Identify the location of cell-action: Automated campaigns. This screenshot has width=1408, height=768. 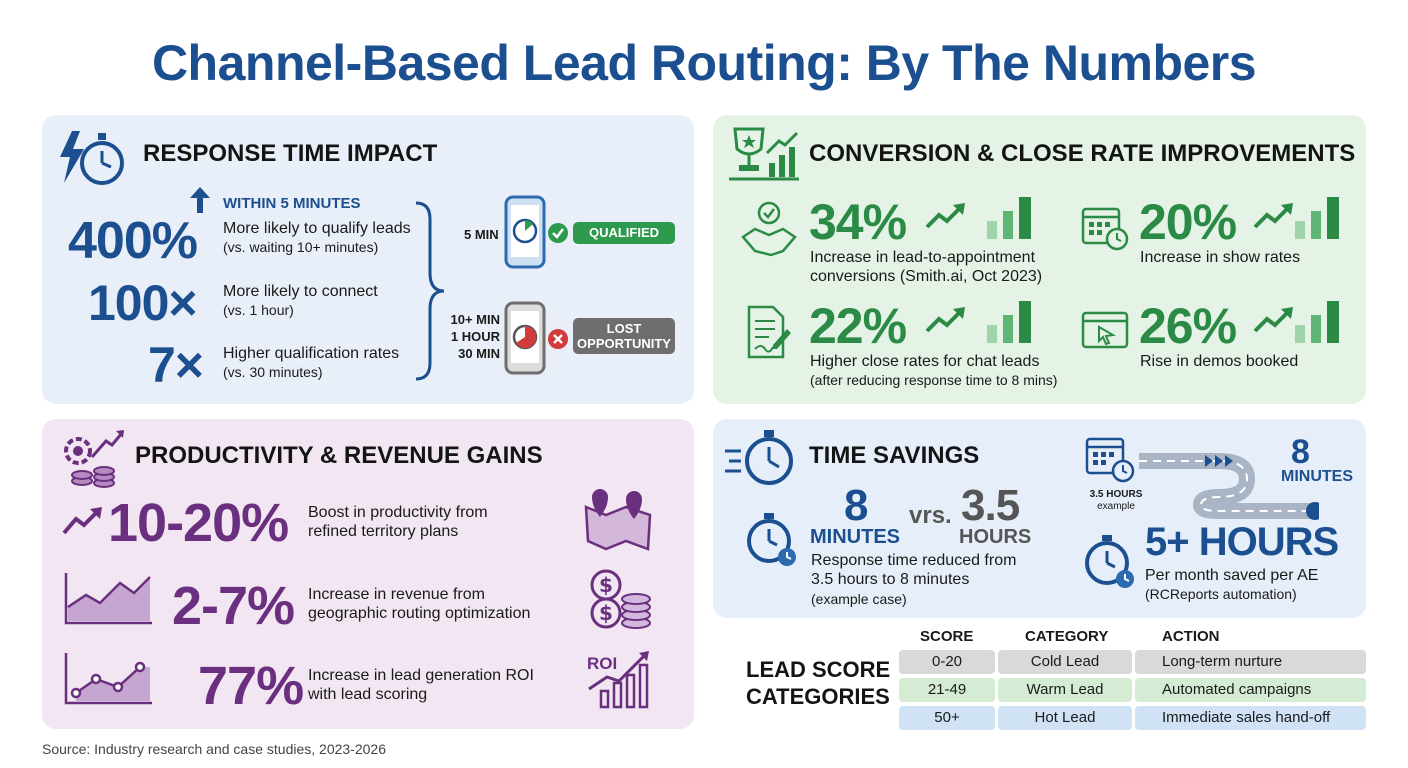
(1250, 690).